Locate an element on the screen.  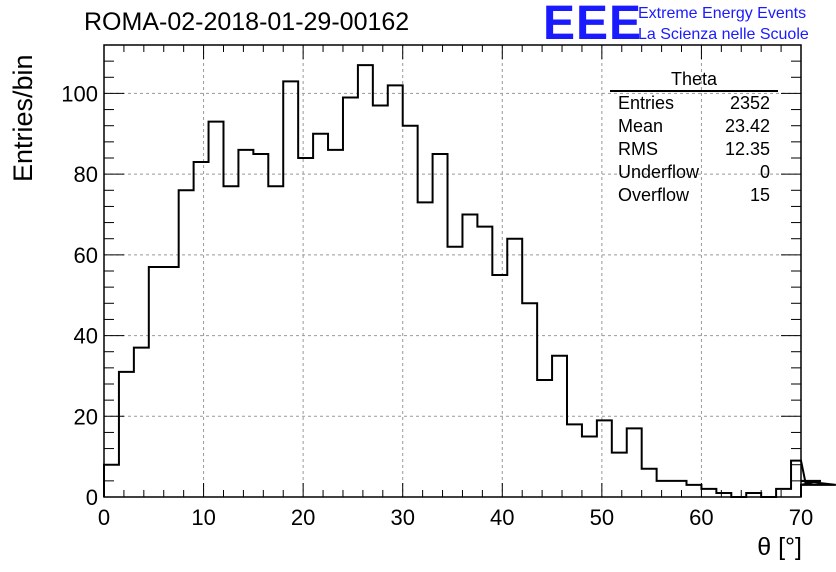
y-tick-label: 100 is located at coordinates (79, 93).